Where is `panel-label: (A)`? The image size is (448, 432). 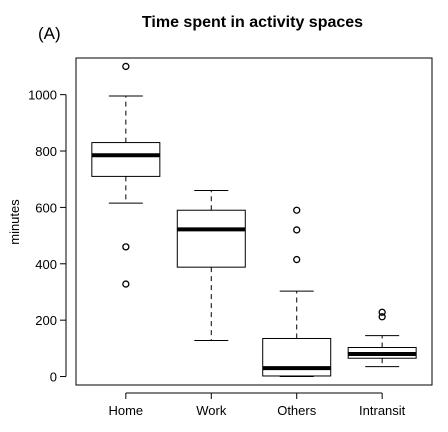
panel-label: (A) is located at coordinates (49, 33).